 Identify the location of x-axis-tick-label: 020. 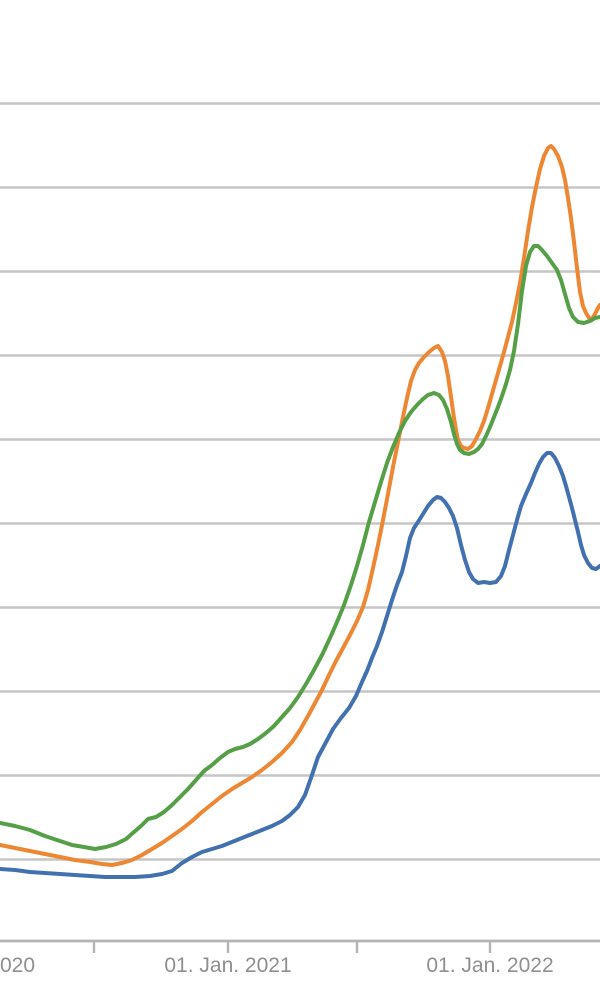
(17, 965).